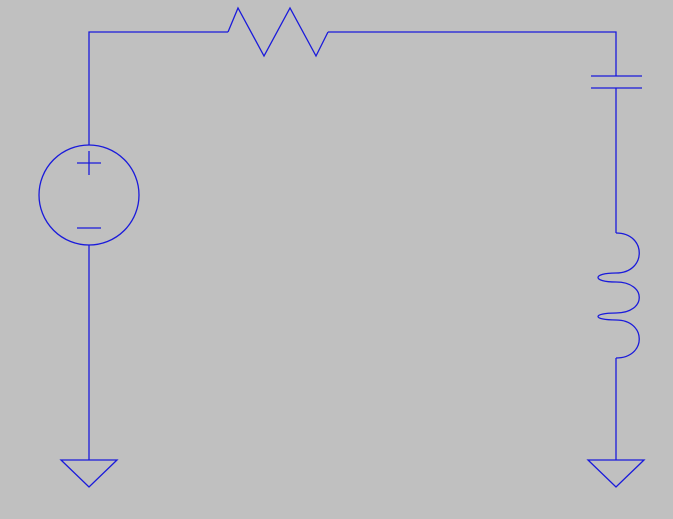 This screenshot has width=673, height=519. I want to click on resistor-icon, so click(278, 32).